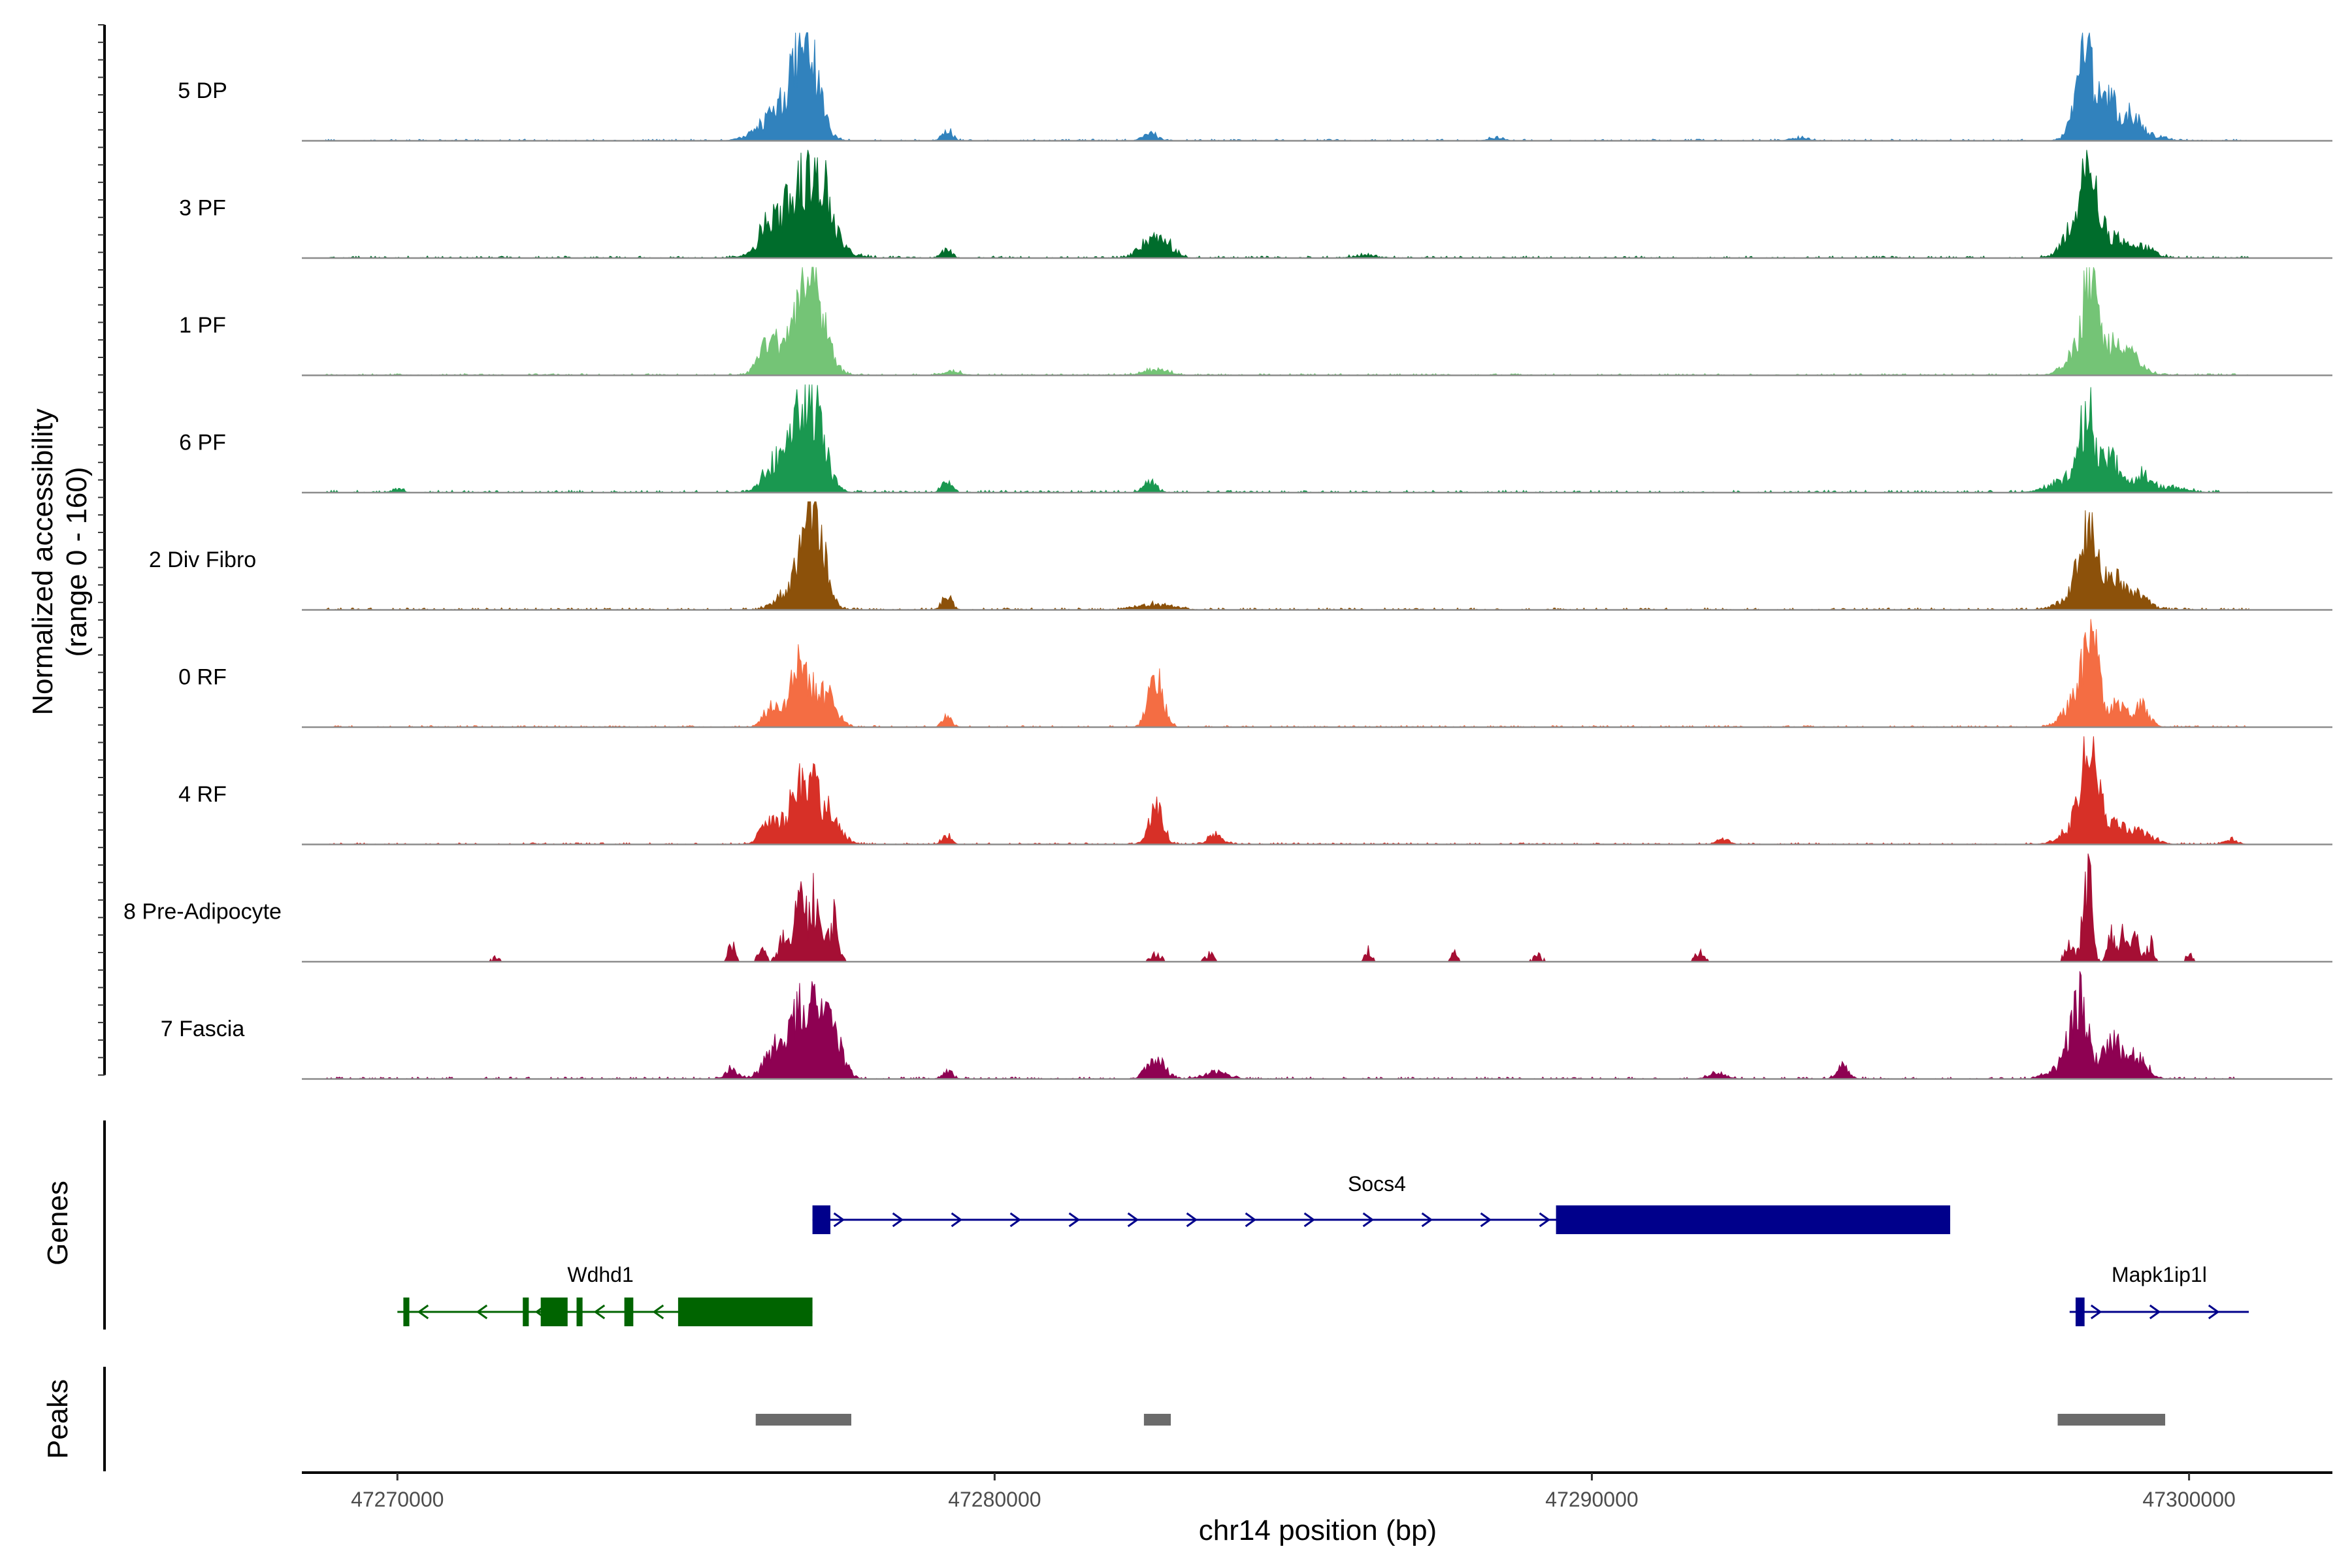 This screenshot has height=1568, width=2352. What do you see at coordinates (600, 1274) in the screenshot?
I see `gene-label: Wdhd1` at bounding box center [600, 1274].